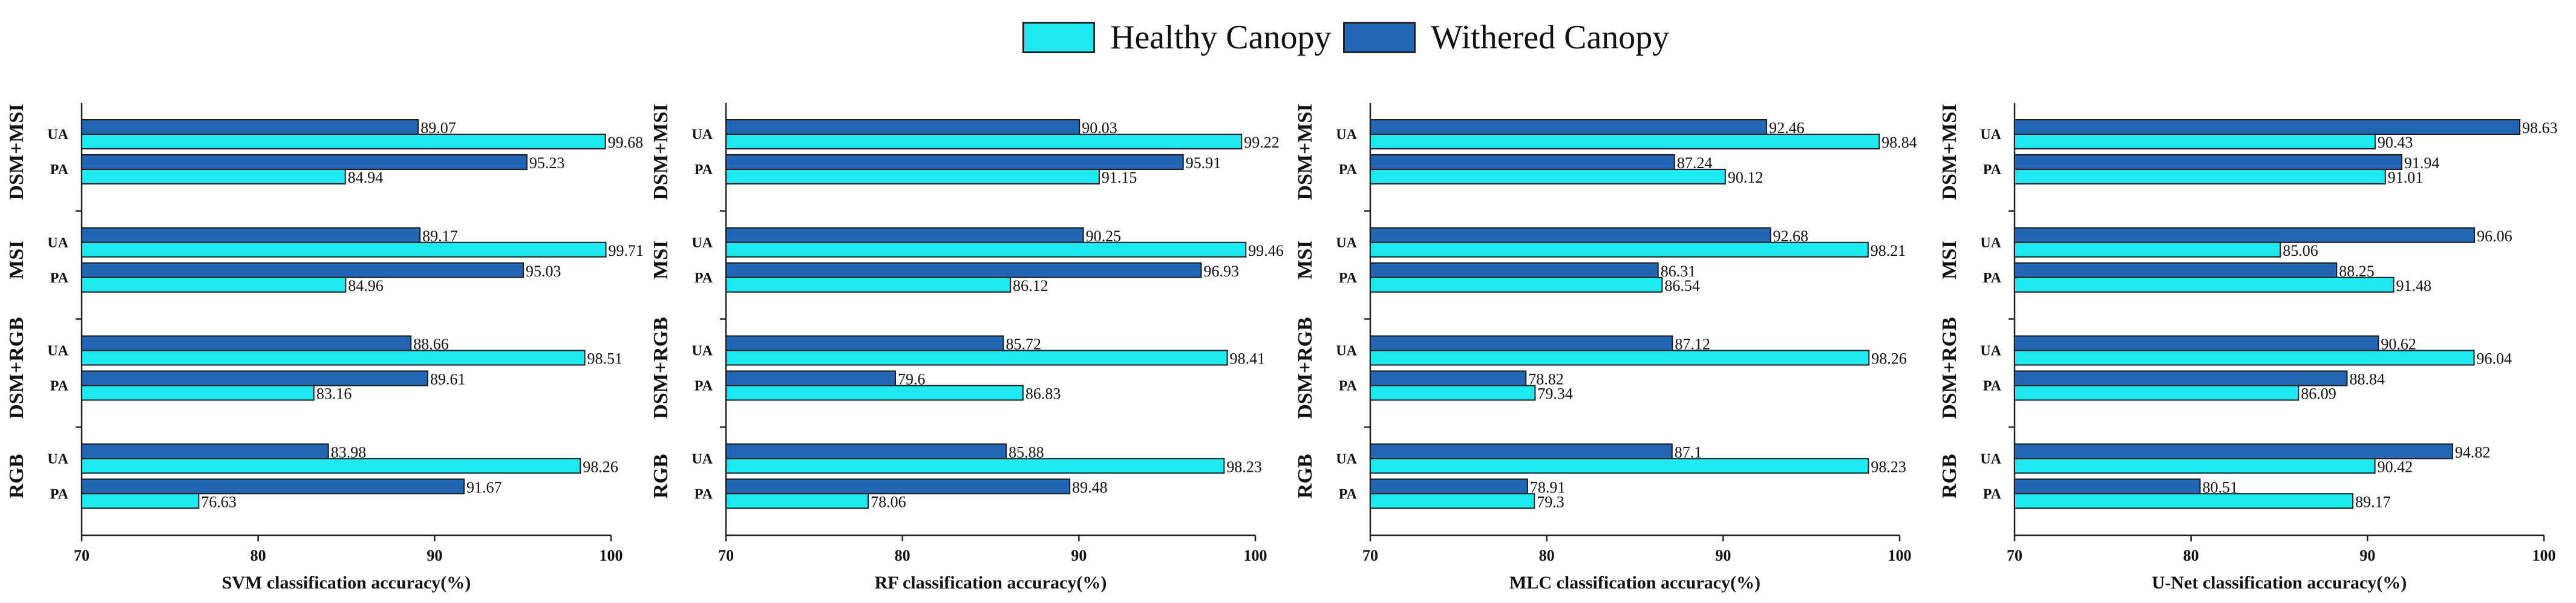 This screenshot has width=2576, height=603. I want to click on value-label-healthy: 91.48, so click(2414, 286).